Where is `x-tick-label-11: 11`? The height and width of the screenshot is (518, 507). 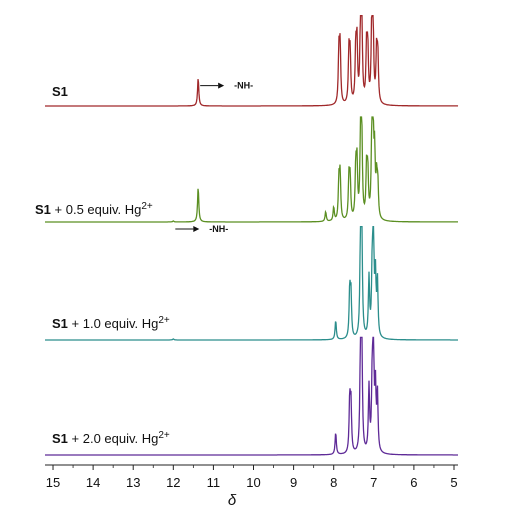 x-tick-label-11: 11 is located at coordinates (214, 482).